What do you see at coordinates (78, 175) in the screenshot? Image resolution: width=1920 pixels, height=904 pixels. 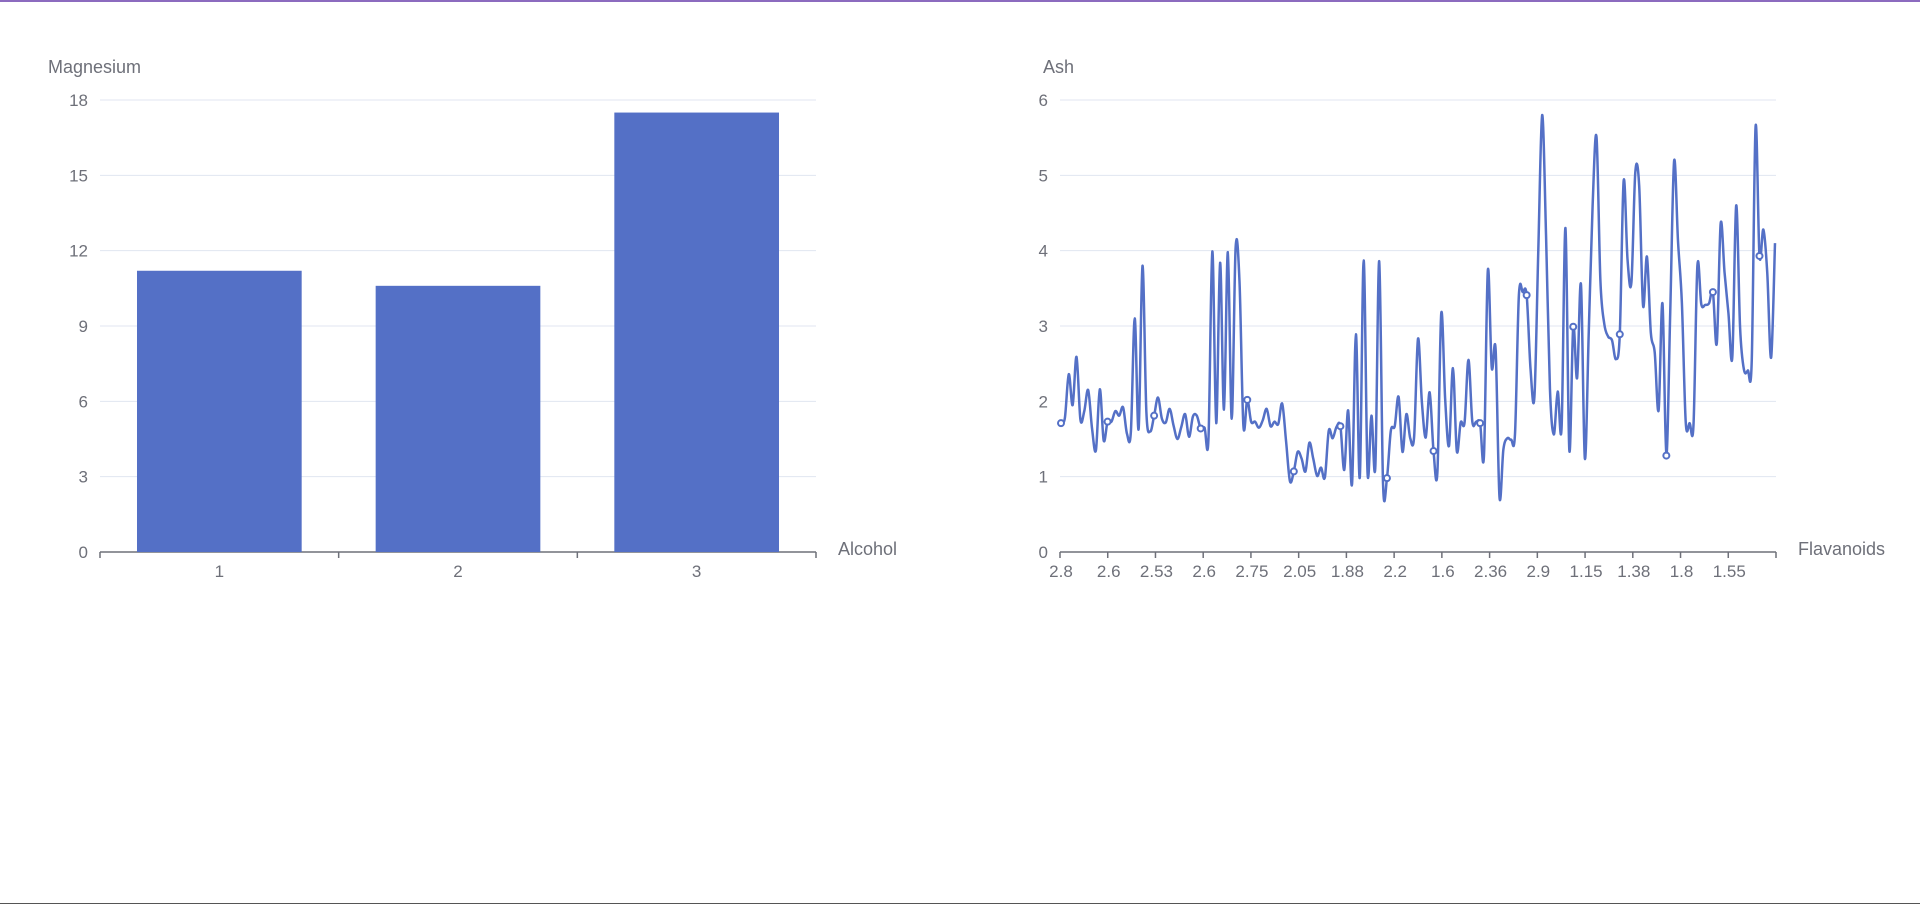 I see `bar-y-tick-label: 15` at bounding box center [78, 175].